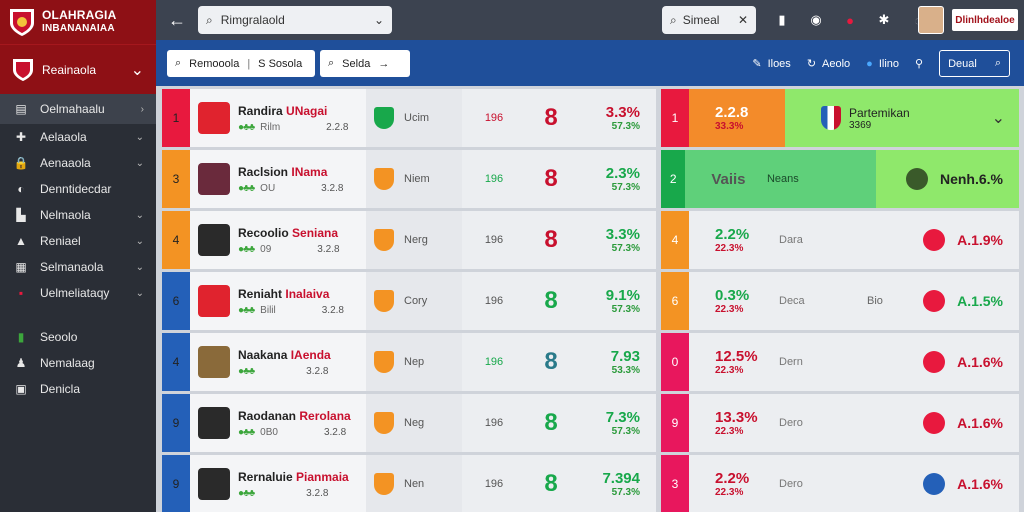 This screenshot has height=512, width=1024. What do you see at coordinates (840, 240) in the screenshot?
I see `stats-row: 4 2.2% 22.3% Dara A.1.9%` at bounding box center [840, 240].